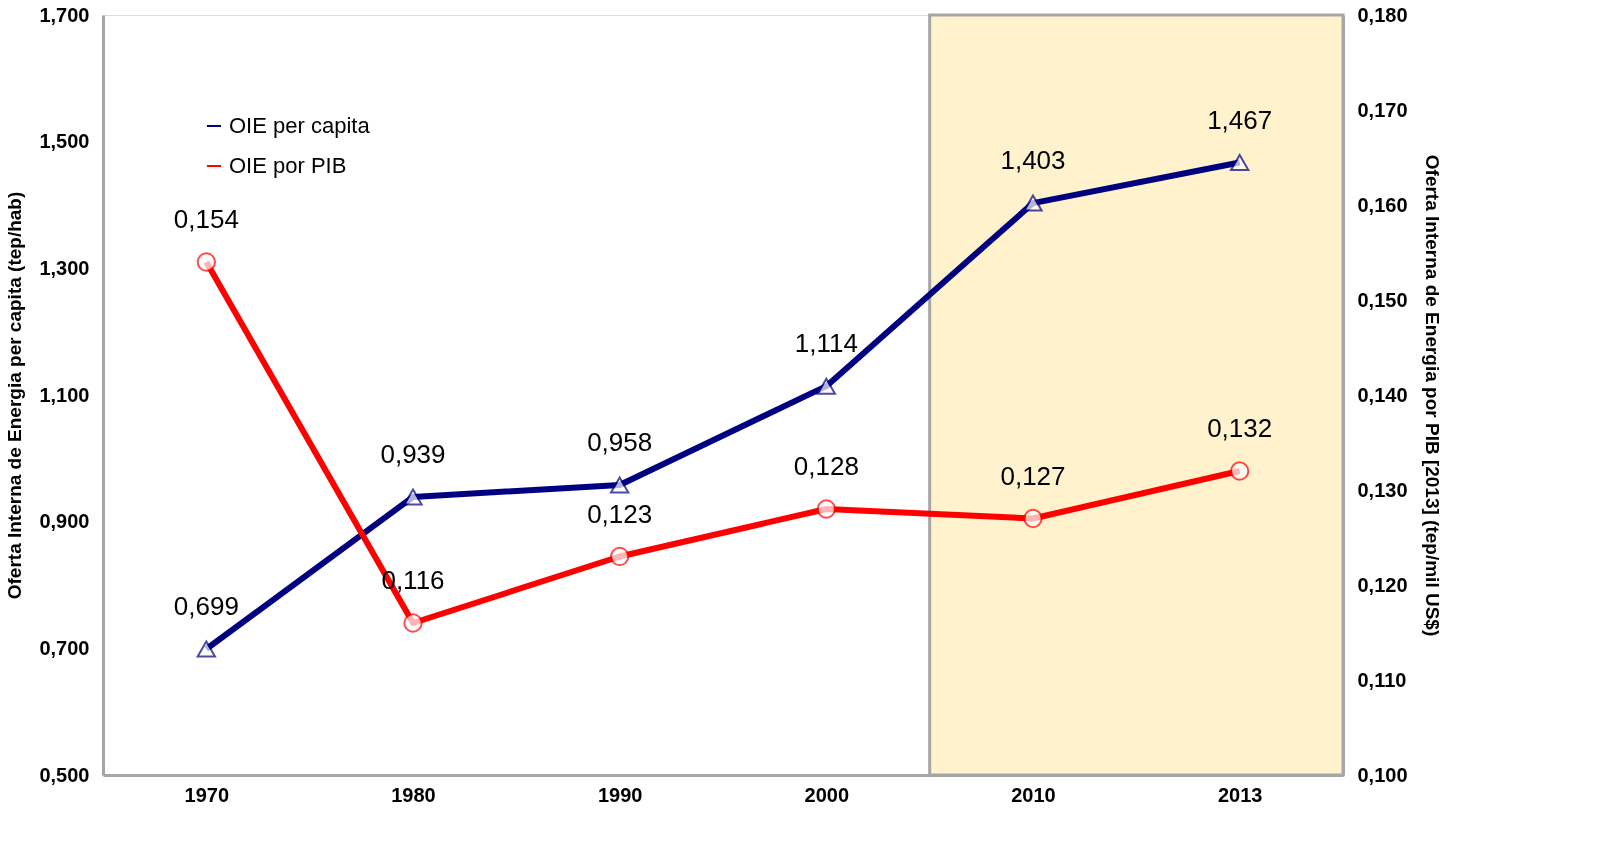  What do you see at coordinates (413, 794) in the screenshot?
I see `x-tick-label: 1980` at bounding box center [413, 794].